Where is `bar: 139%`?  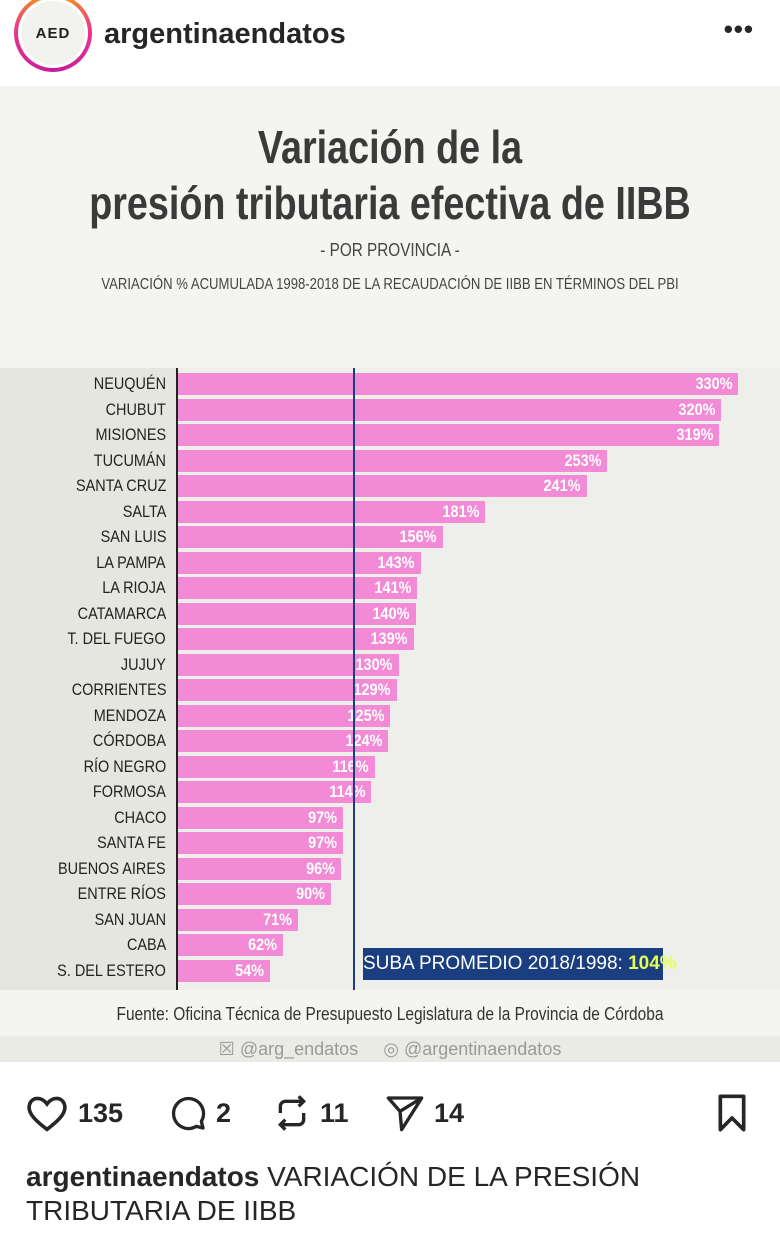
bar: 139% is located at coordinates (296, 639).